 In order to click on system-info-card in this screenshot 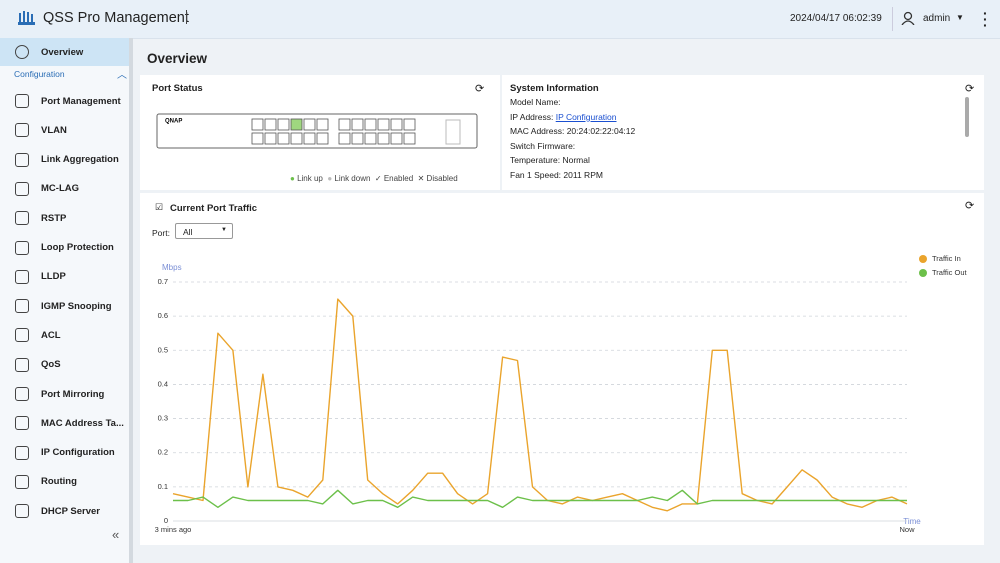, I will do `click(743, 132)`.